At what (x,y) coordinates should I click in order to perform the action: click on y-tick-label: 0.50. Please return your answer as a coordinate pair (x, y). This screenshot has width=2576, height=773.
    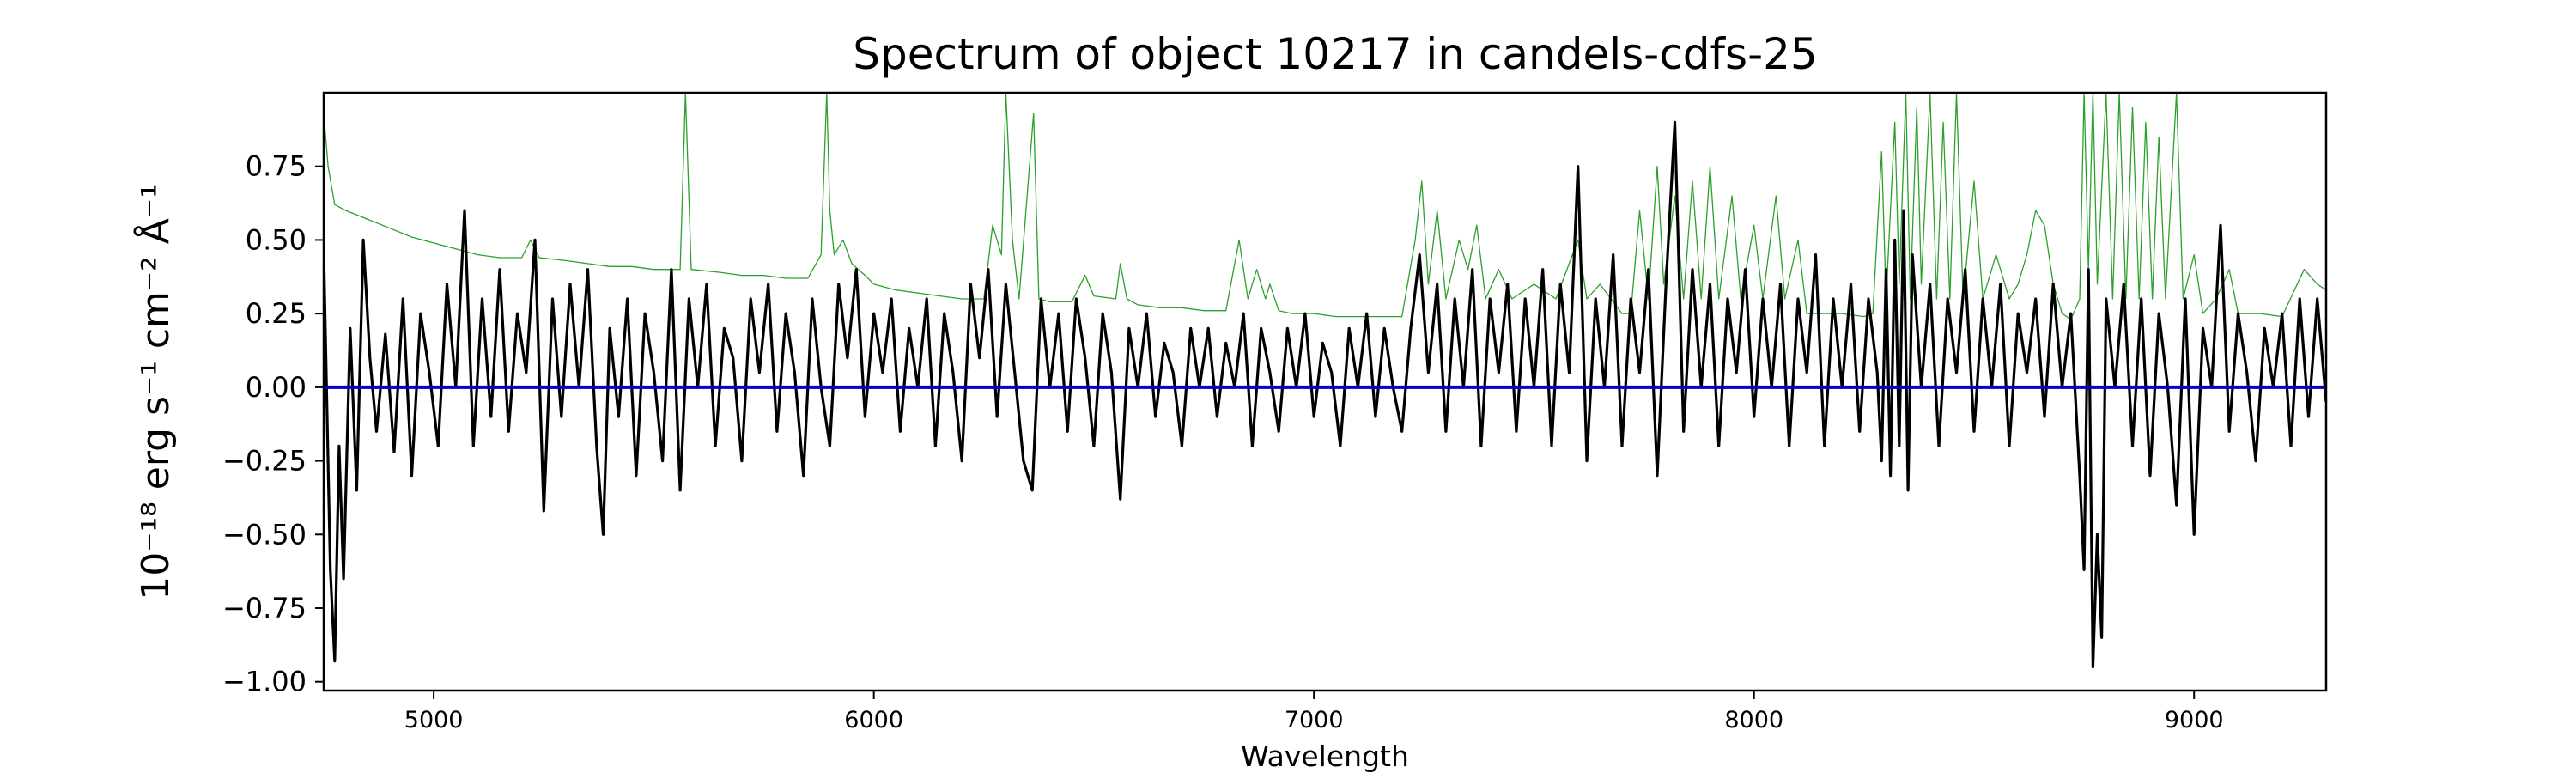
    Looking at the image, I should click on (276, 239).